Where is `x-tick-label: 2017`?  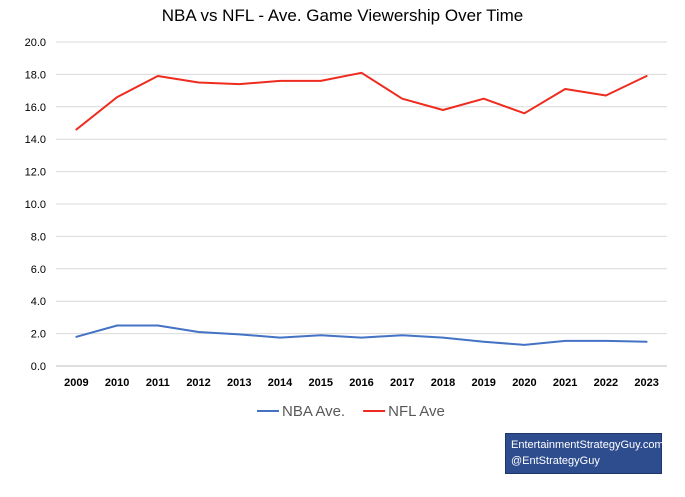
x-tick-label: 2017 is located at coordinates (402, 383).